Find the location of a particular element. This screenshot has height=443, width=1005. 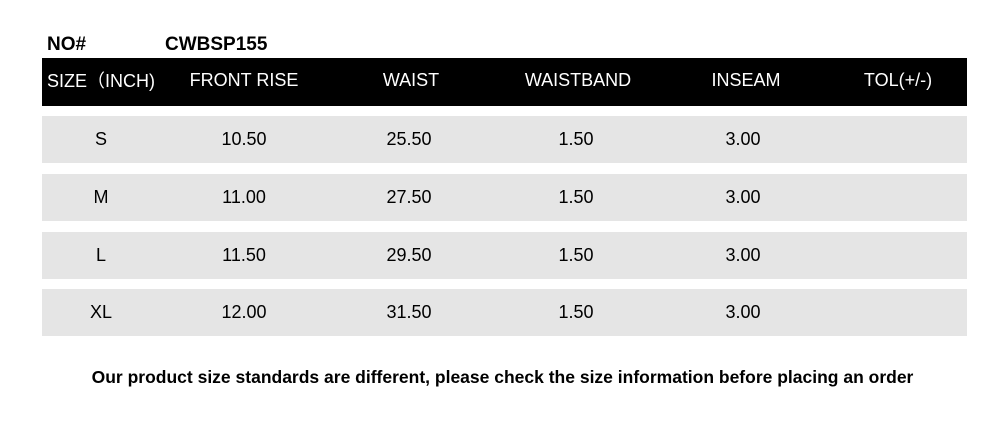

cell-front-rise: 12.00 is located at coordinates (244, 312).